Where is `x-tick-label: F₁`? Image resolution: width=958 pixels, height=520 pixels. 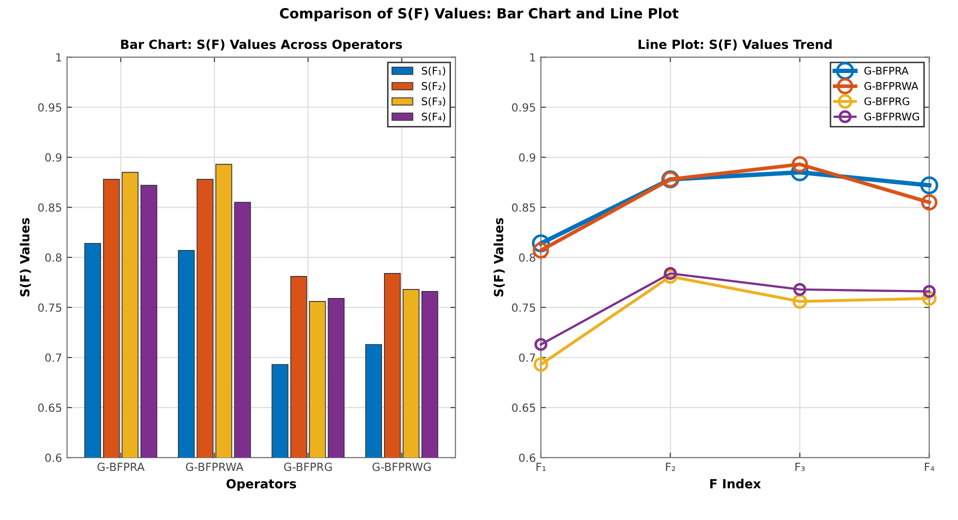 x-tick-label: F₁ is located at coordinates (541, 466).